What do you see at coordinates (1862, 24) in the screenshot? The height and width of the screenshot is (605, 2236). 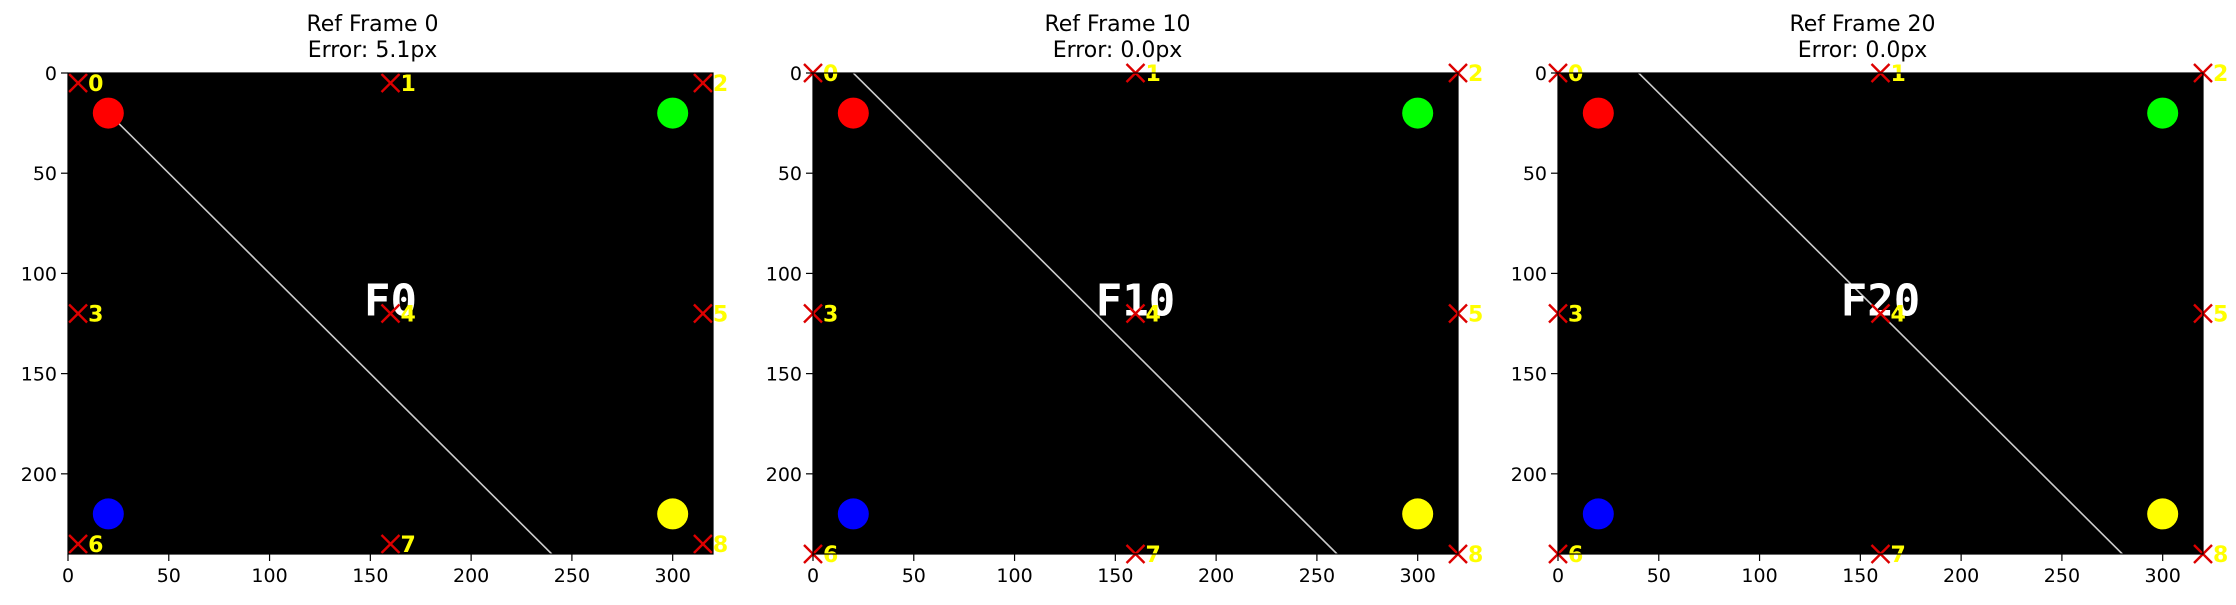 I see `title-line-1: Ref Frame 20` at bounding box center [1862, 24].